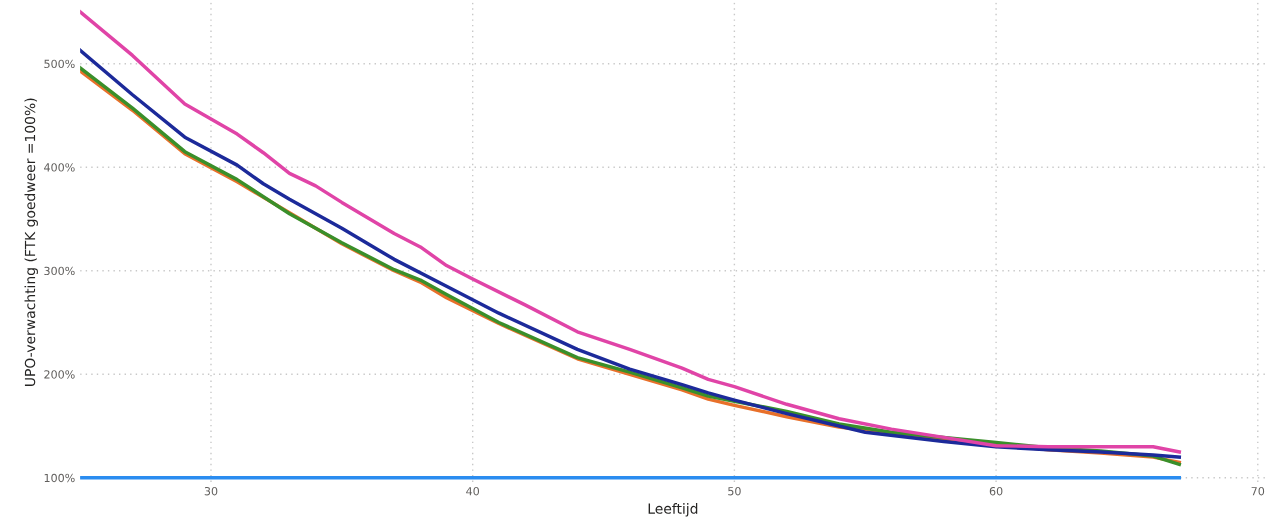 This screenshot has width=1272, height=521. What do you see at coordinates (996, 491) in the screenshot?
I see `x-tick-label: 60` at bounding box center [996, 491].